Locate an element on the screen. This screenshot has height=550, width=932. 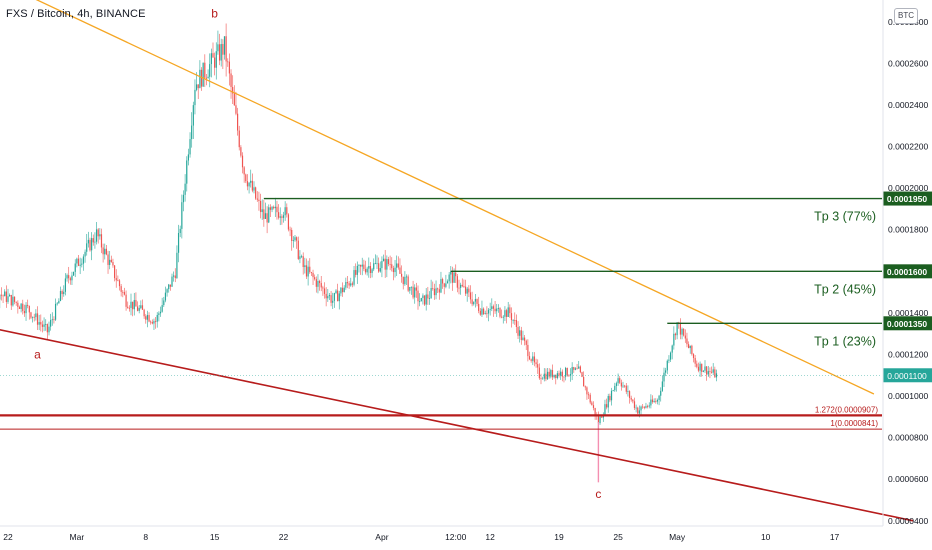
currency-button: BTC is located at coordinates (906, 16).